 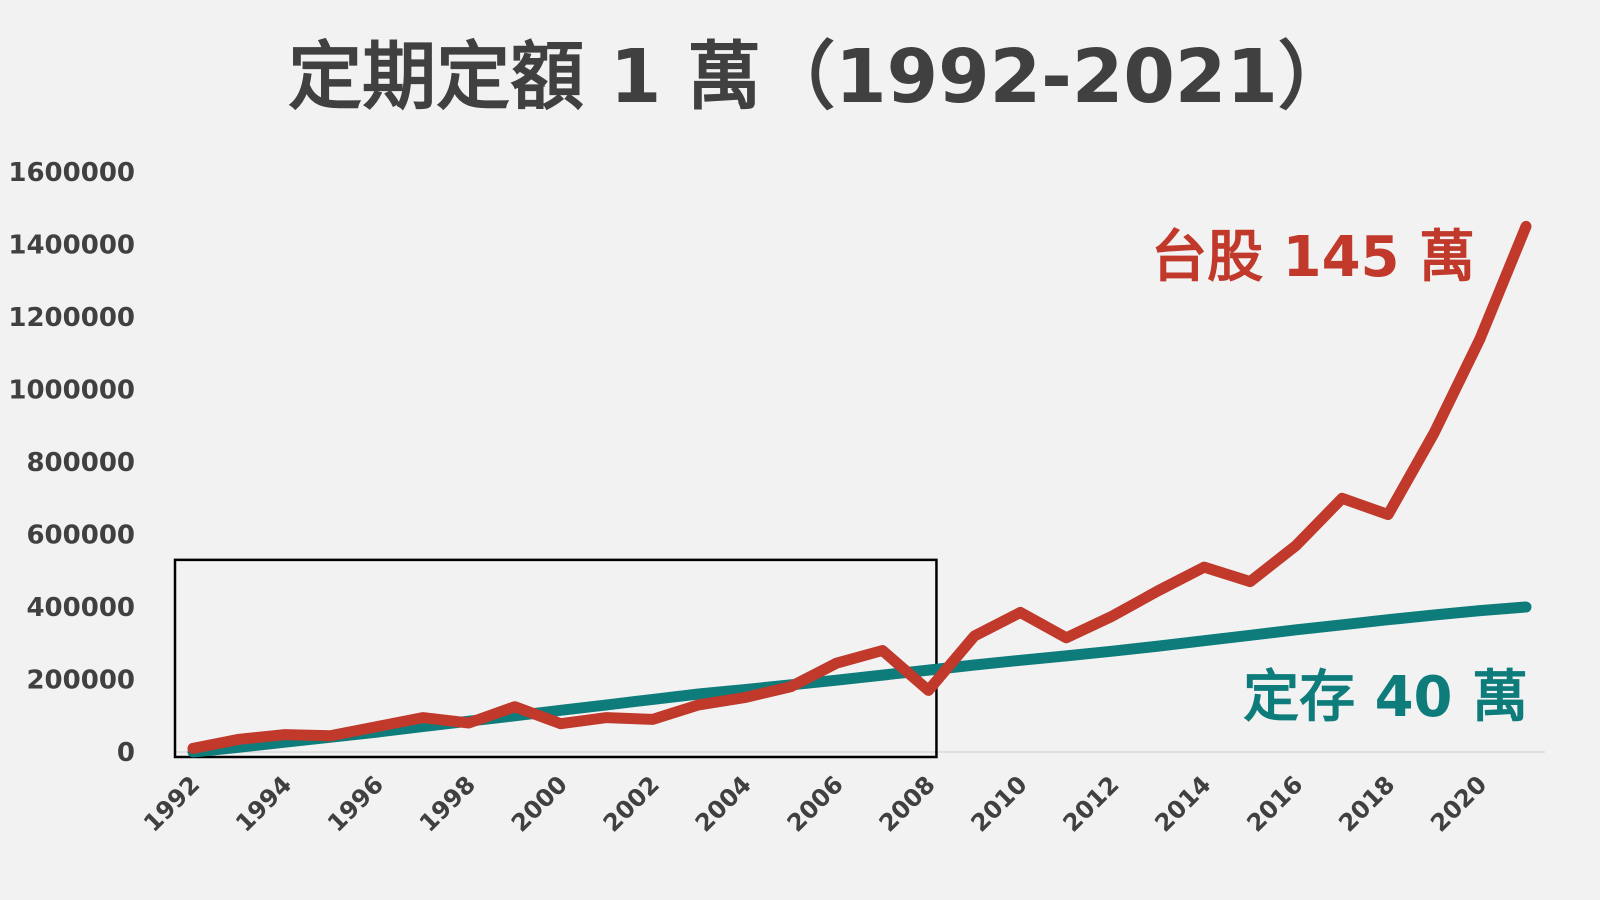 What do you see at coordinates (171, 803) in the screenshot?
I see `x-tick-label: 1992` at bounding box center [171, 803].